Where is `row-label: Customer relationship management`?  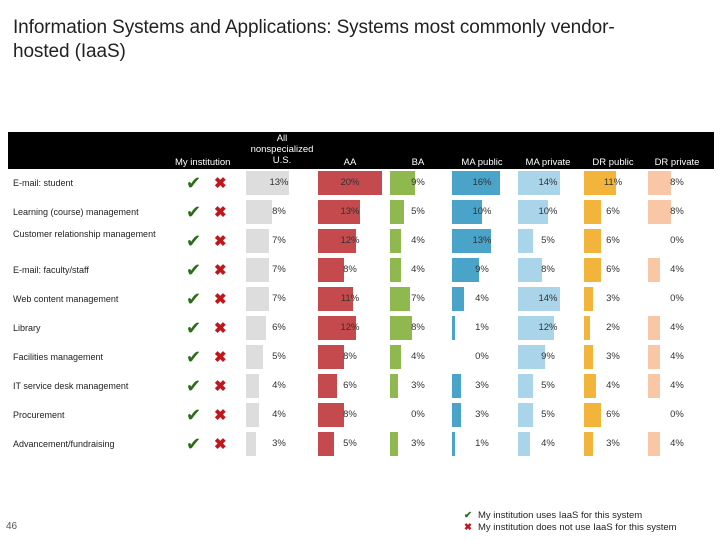 row-label: Customer relationship management is located at coordinates (84, 234).